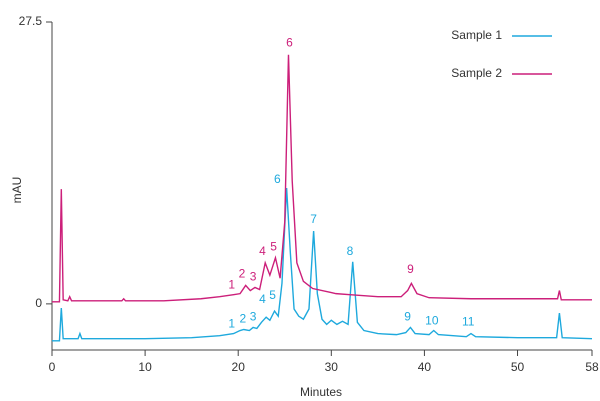 Image resolution: width=600 pixels, height=401 pixels. Describe the element at coordinates (476, 73) in the screenshot. I see `legend-label: Sample 2` at that location.